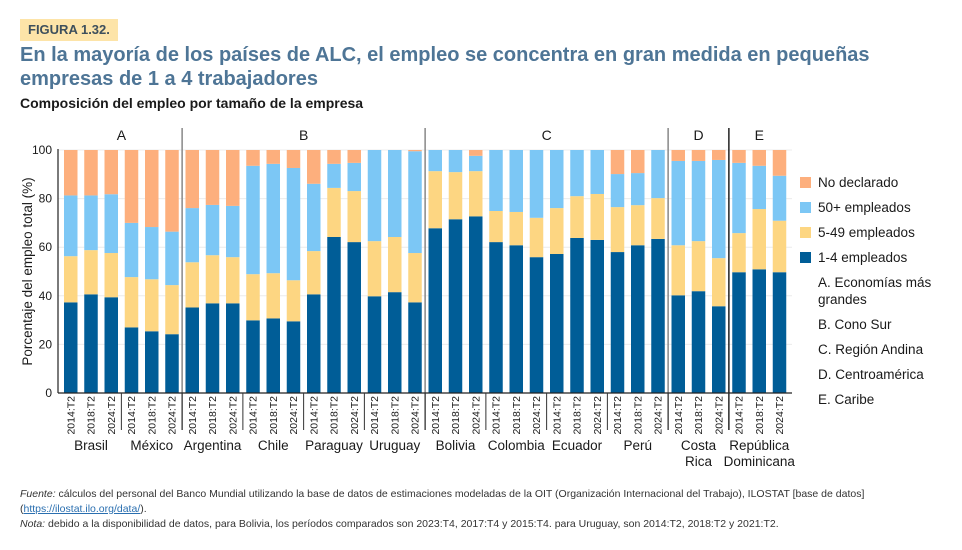 The image size is (962, 550). I want to click on source-link: https://ilostat.ilo.org/data/, so click(82, 509).